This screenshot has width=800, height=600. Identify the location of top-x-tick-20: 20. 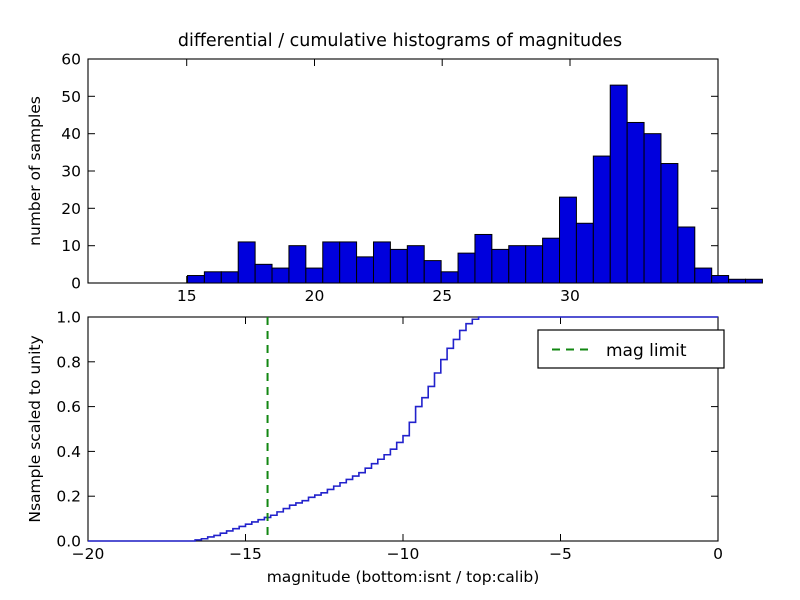
(315, 296).